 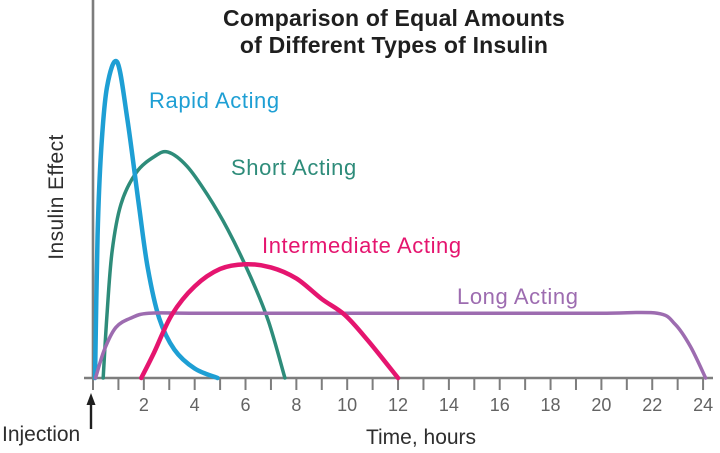 What do you see at coordinates (91, 399) in the screenshot?
I see `injection-arrow-head` at bounding box center [91, 399].